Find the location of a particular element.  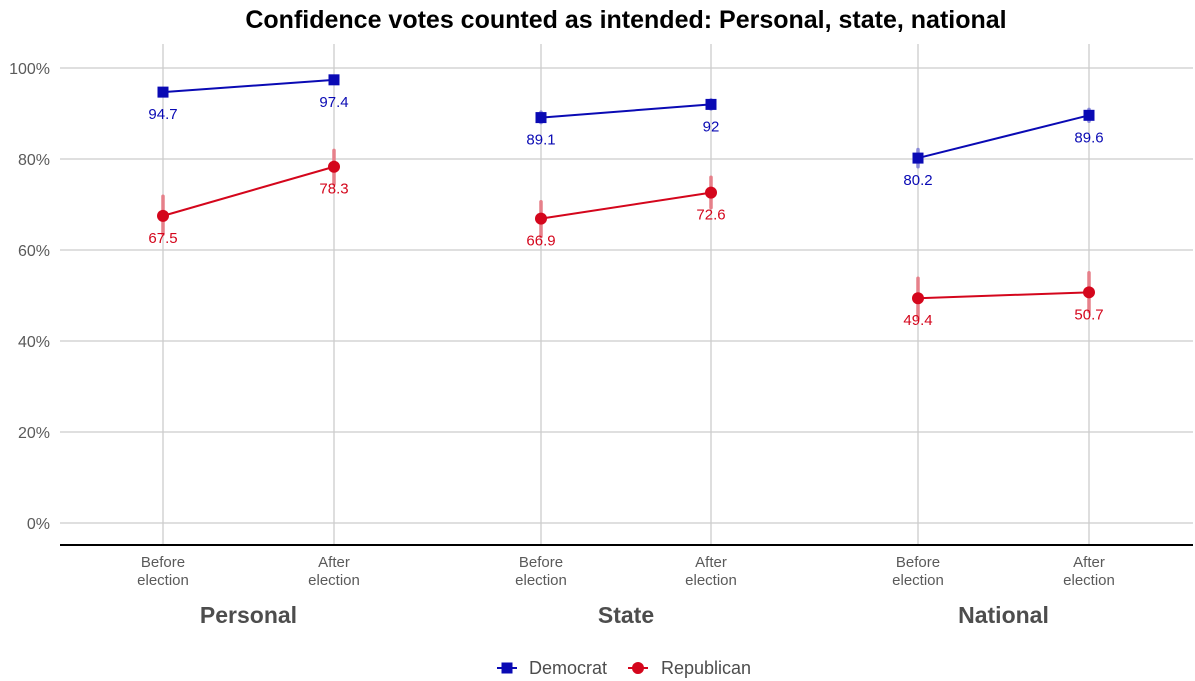

series-republican: 67.5 78.3 is located at coordinates (248, 197).